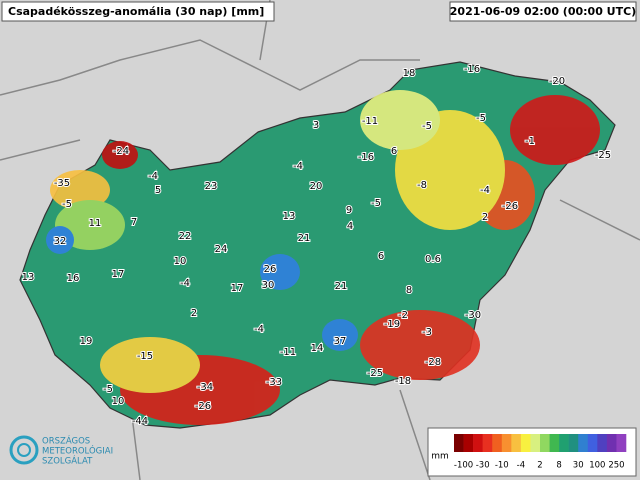  I want to click on station-value: 14, so click(317, 348).